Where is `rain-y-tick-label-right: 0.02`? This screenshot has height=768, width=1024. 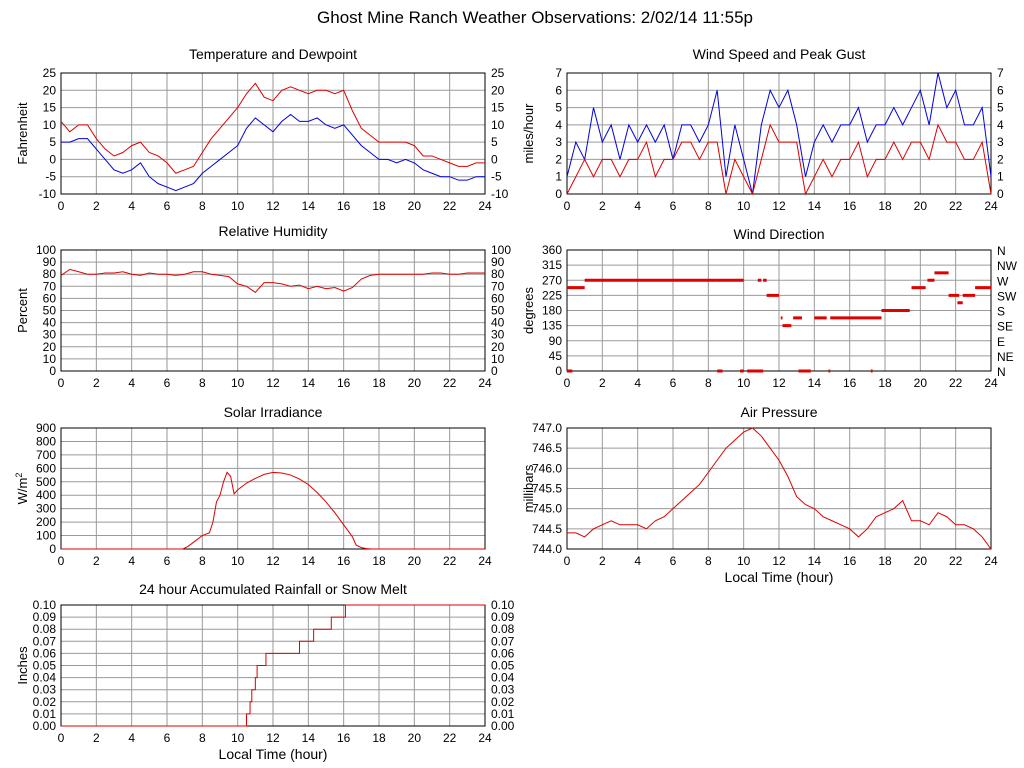 rain-y-tick-label-right: 0.02 is located at coordinates (503, 702).